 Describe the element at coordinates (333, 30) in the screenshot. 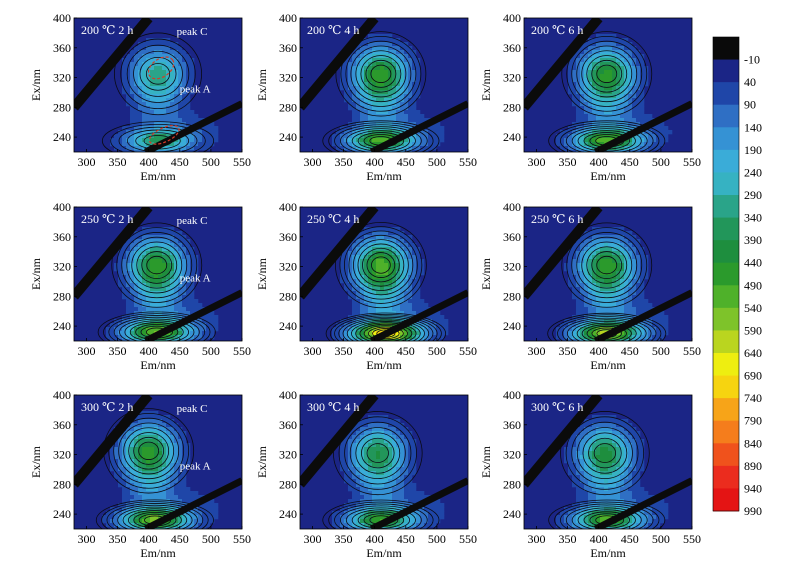

I see `panel-label: 200 ℃ 4 h` at that location.